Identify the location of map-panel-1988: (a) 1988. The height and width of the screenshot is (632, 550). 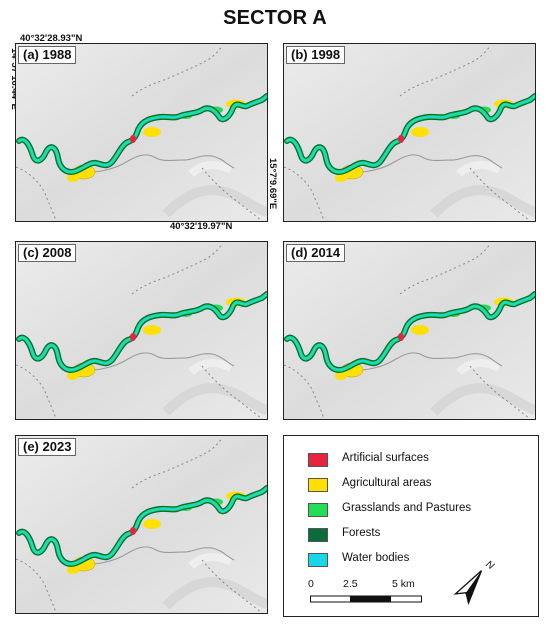
(141, 132).